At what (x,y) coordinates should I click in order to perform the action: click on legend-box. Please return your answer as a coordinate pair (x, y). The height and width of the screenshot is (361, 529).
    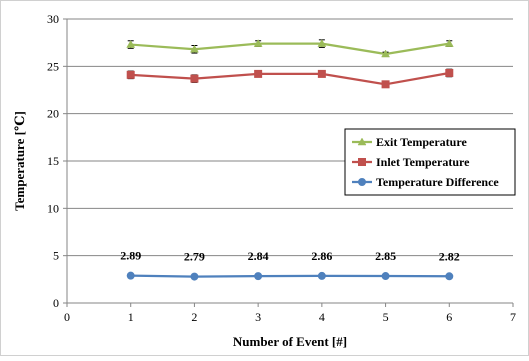
    Looking at the image, I should click on (430, 162).